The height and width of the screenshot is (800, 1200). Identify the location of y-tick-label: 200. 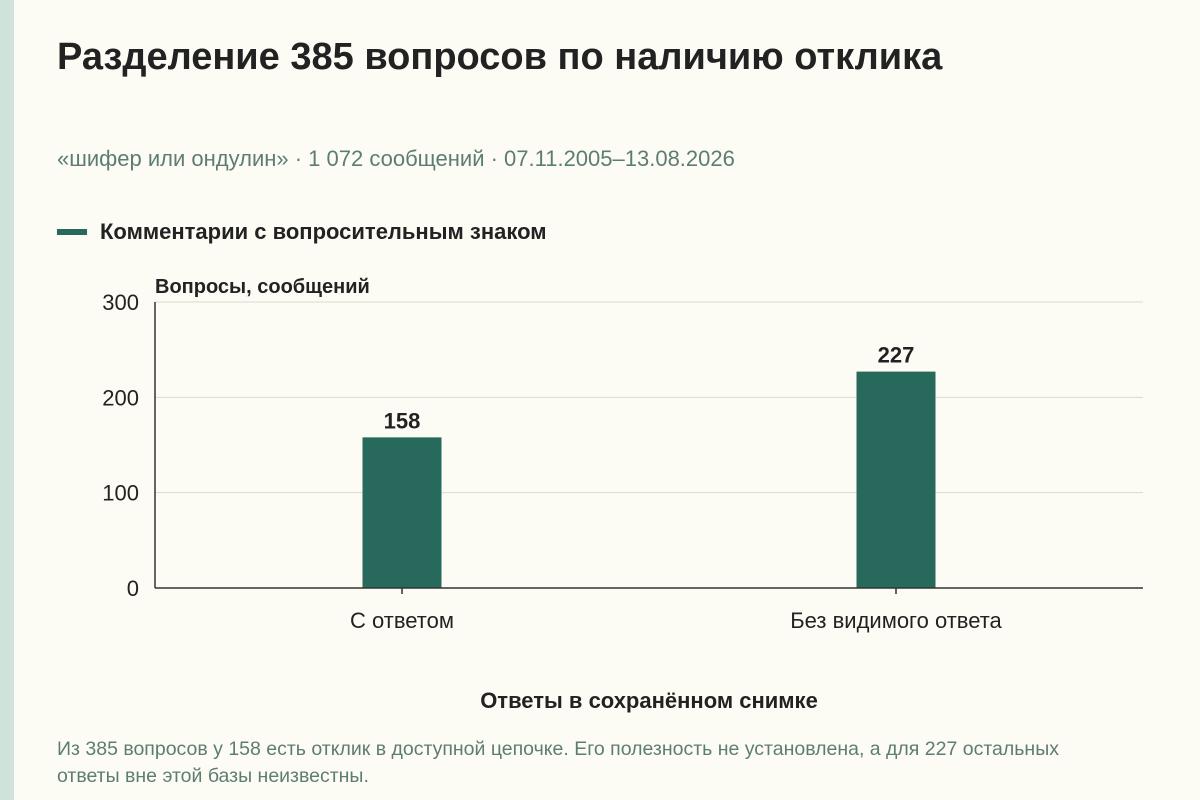
(120, 397).